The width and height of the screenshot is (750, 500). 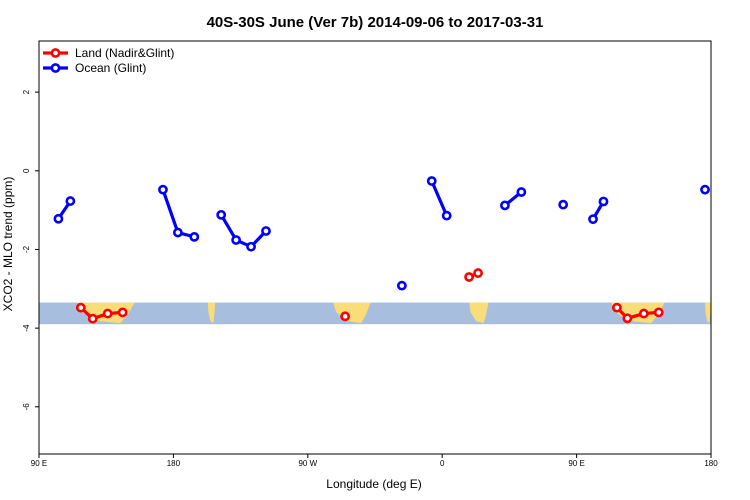 I want to click on y-tick-label: 2, so click(x=26, y=91).